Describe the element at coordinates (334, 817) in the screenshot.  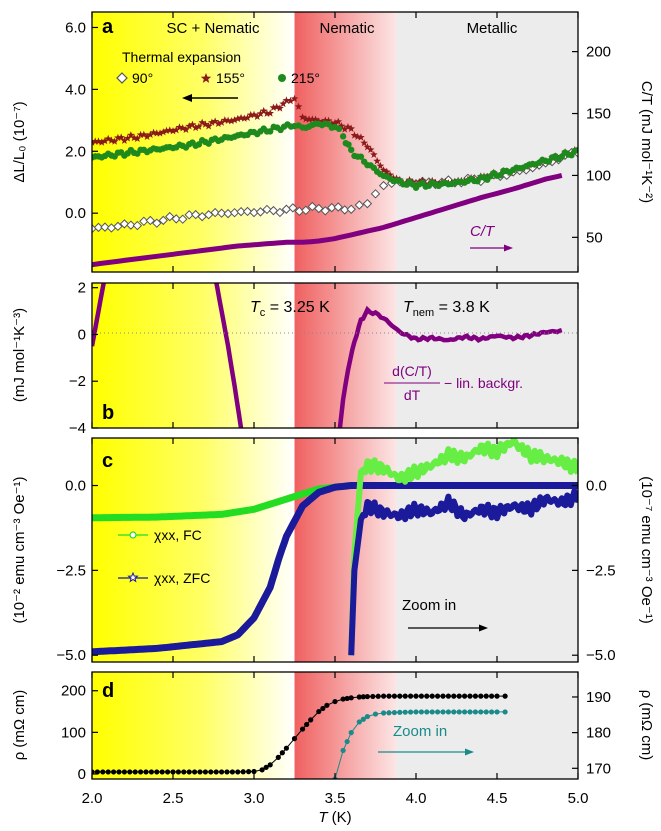
I see `x-axis-label: T (K)` at that location.